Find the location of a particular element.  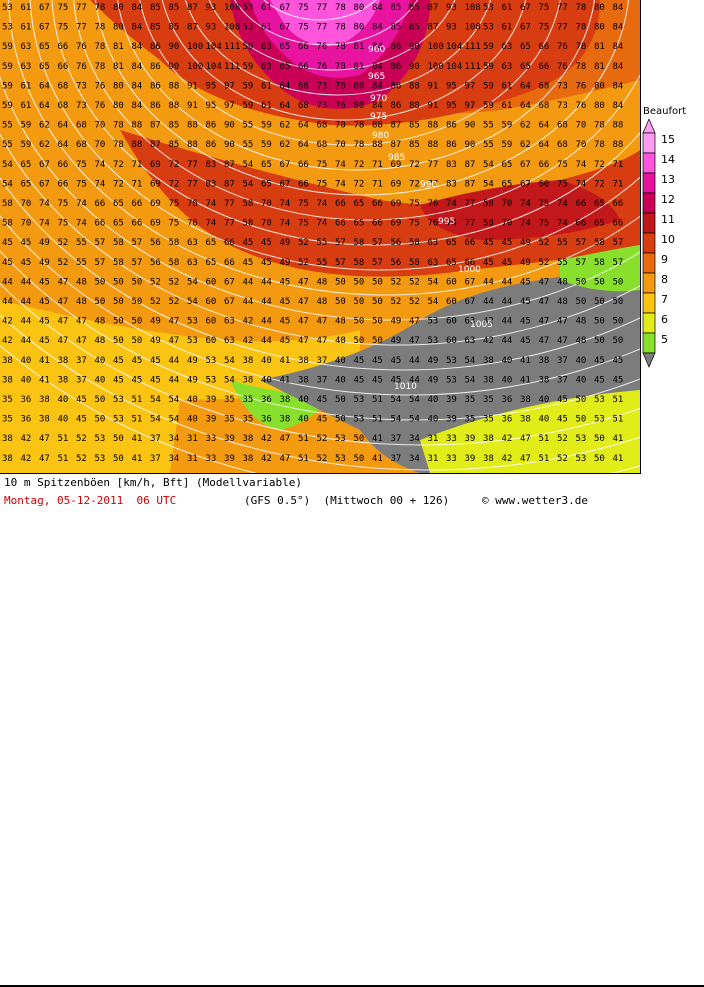

legend-colorbar: 15 14 13 12 11 10 9 8 7 6 5 is located at coordinates (658, 243).